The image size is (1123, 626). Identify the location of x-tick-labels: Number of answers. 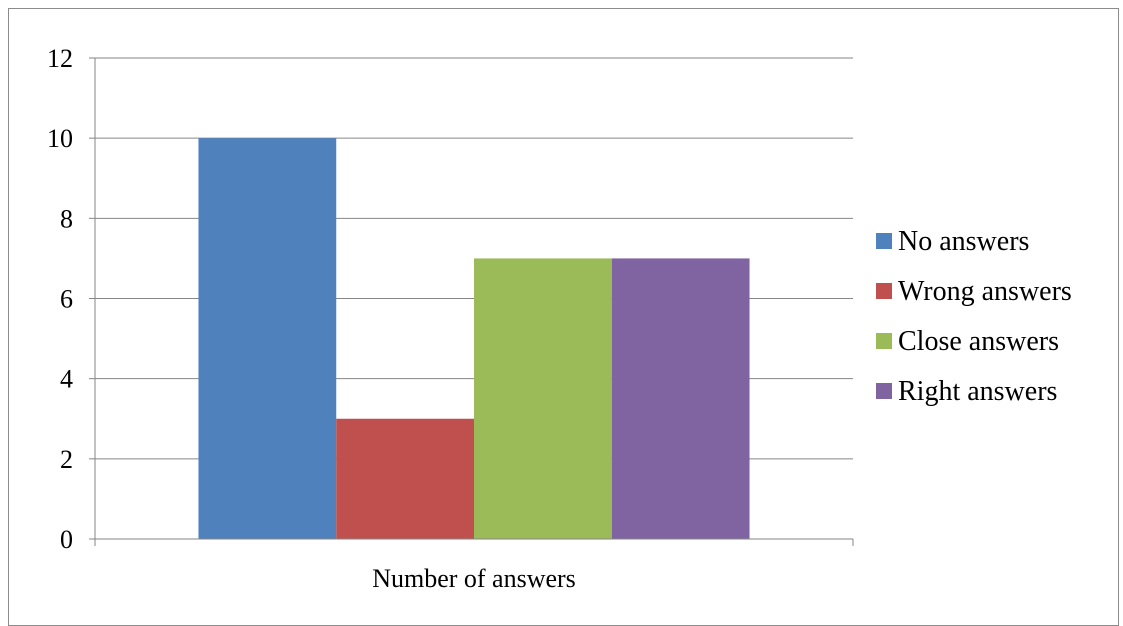
(474, 578).